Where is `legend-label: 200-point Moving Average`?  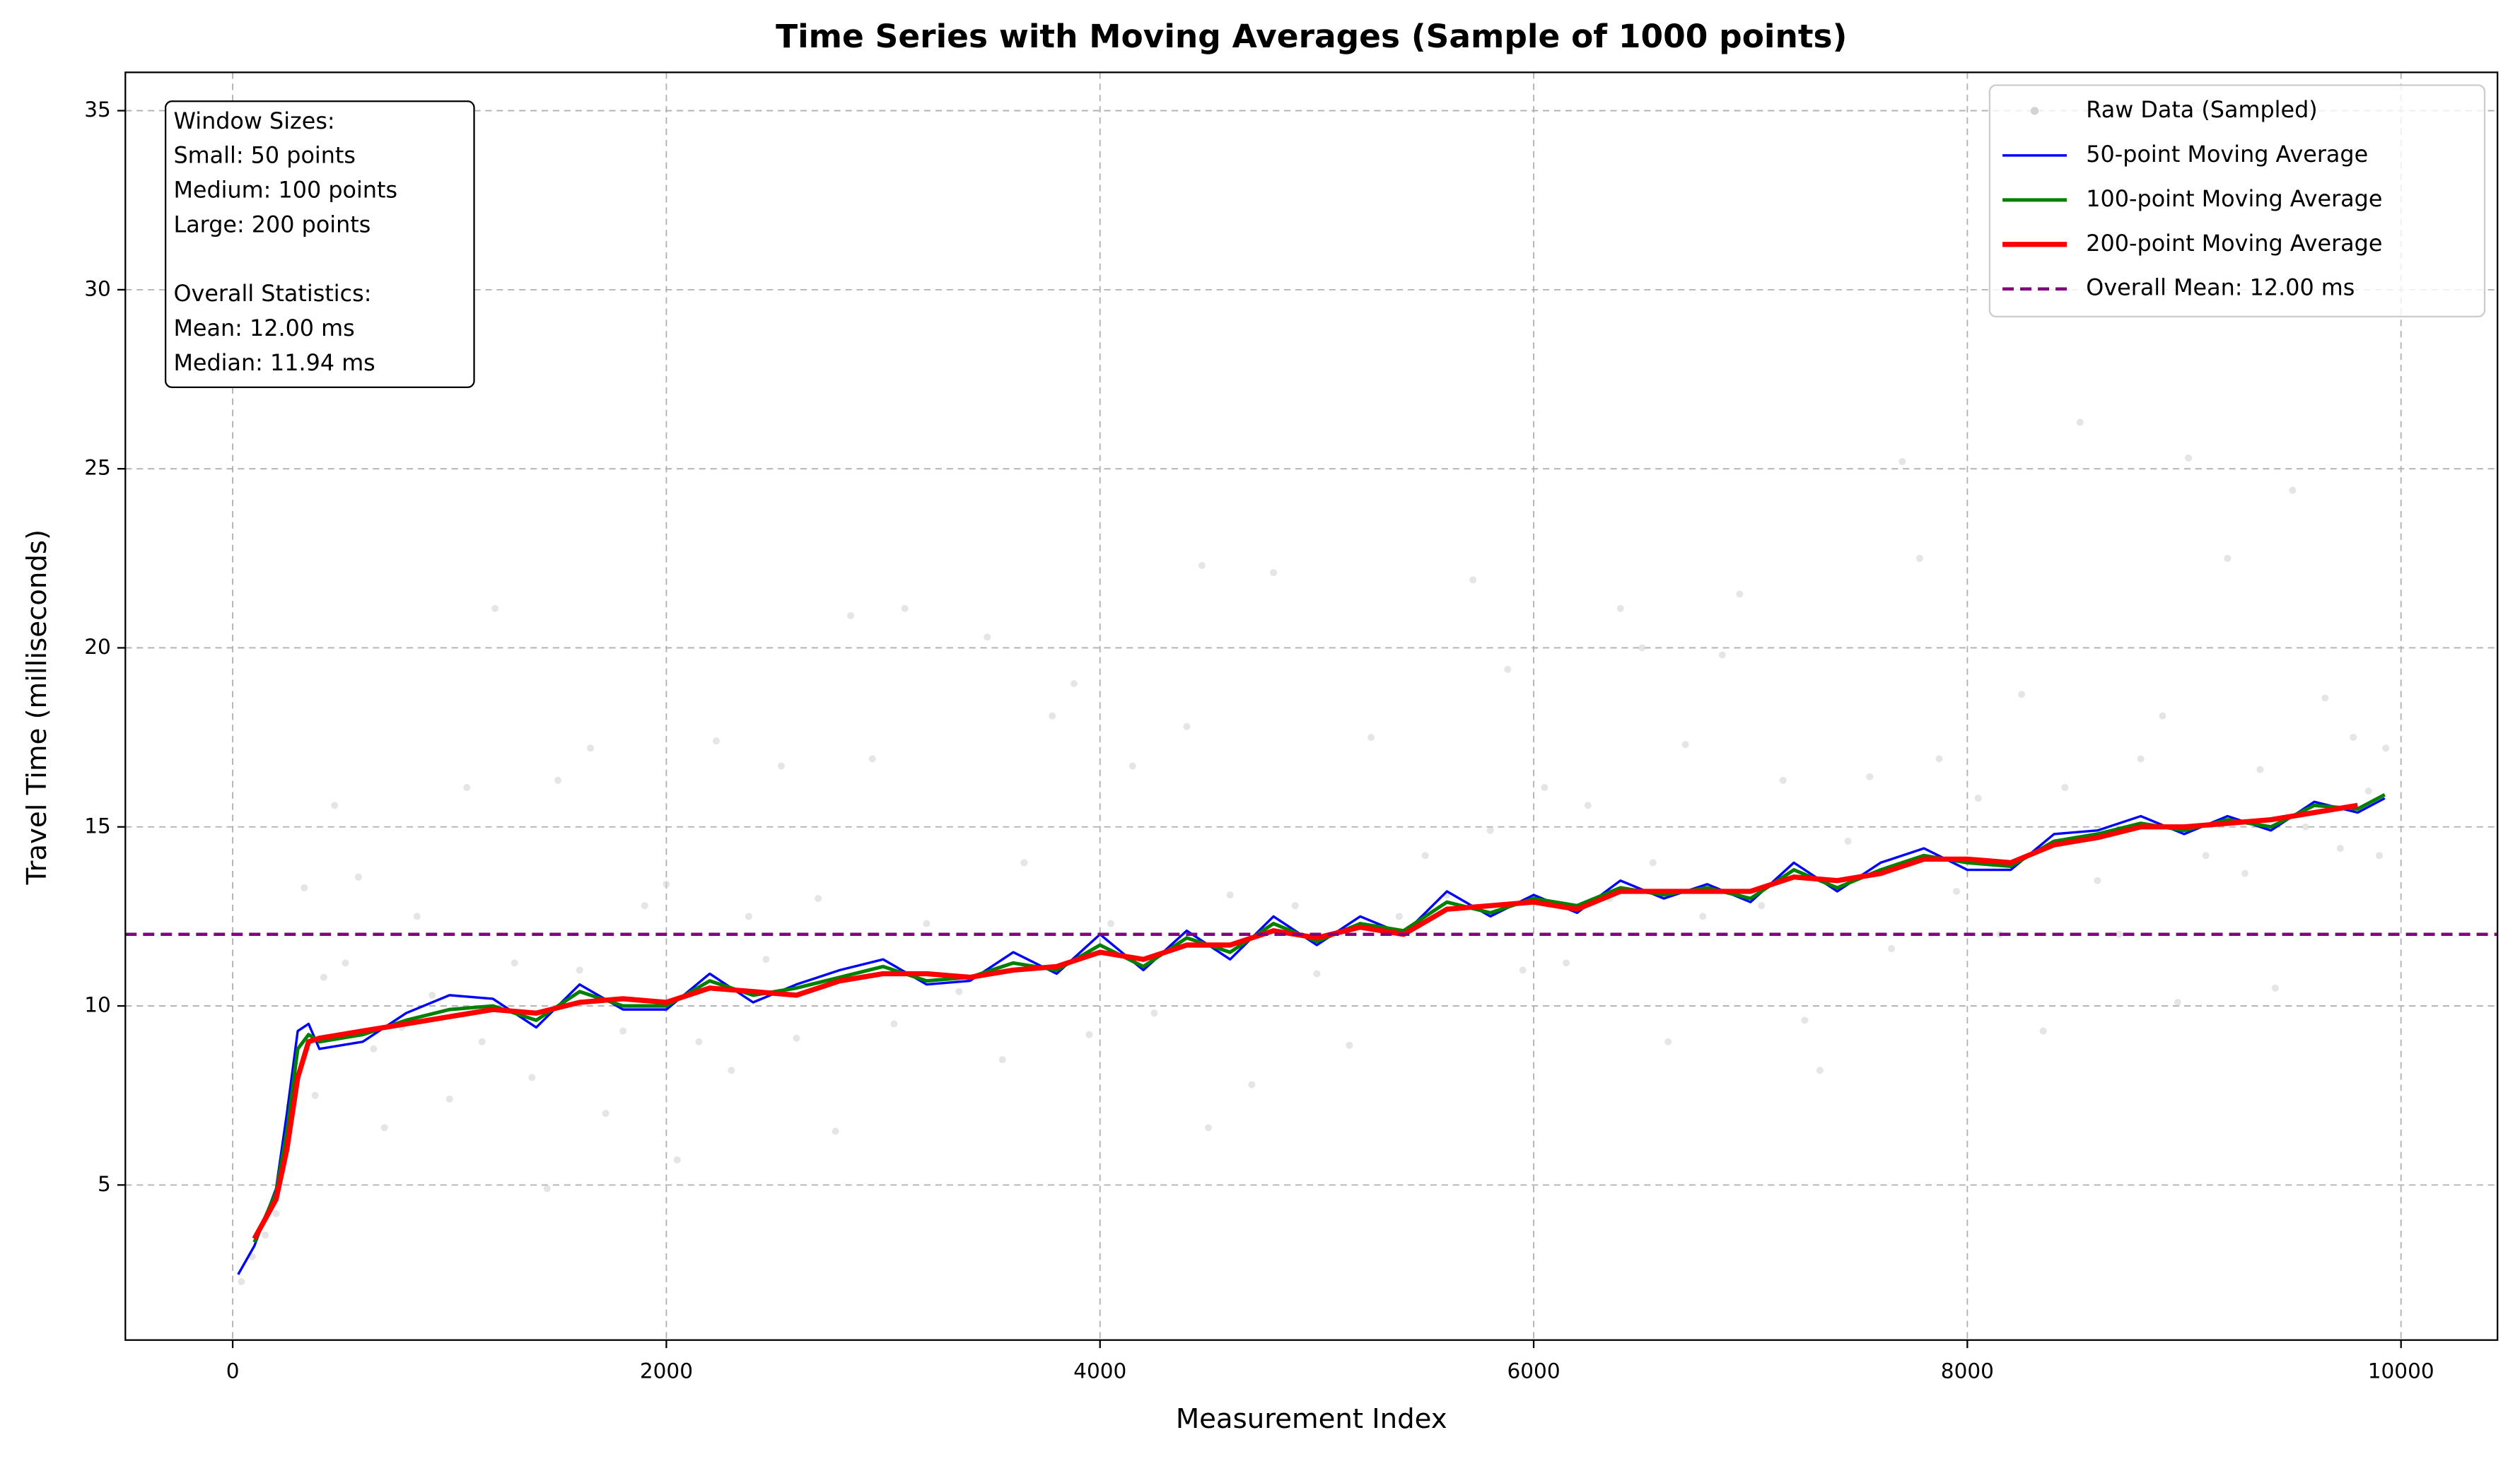
legend-label: 200-point Moving Average is located at coordinates (2234, 243).